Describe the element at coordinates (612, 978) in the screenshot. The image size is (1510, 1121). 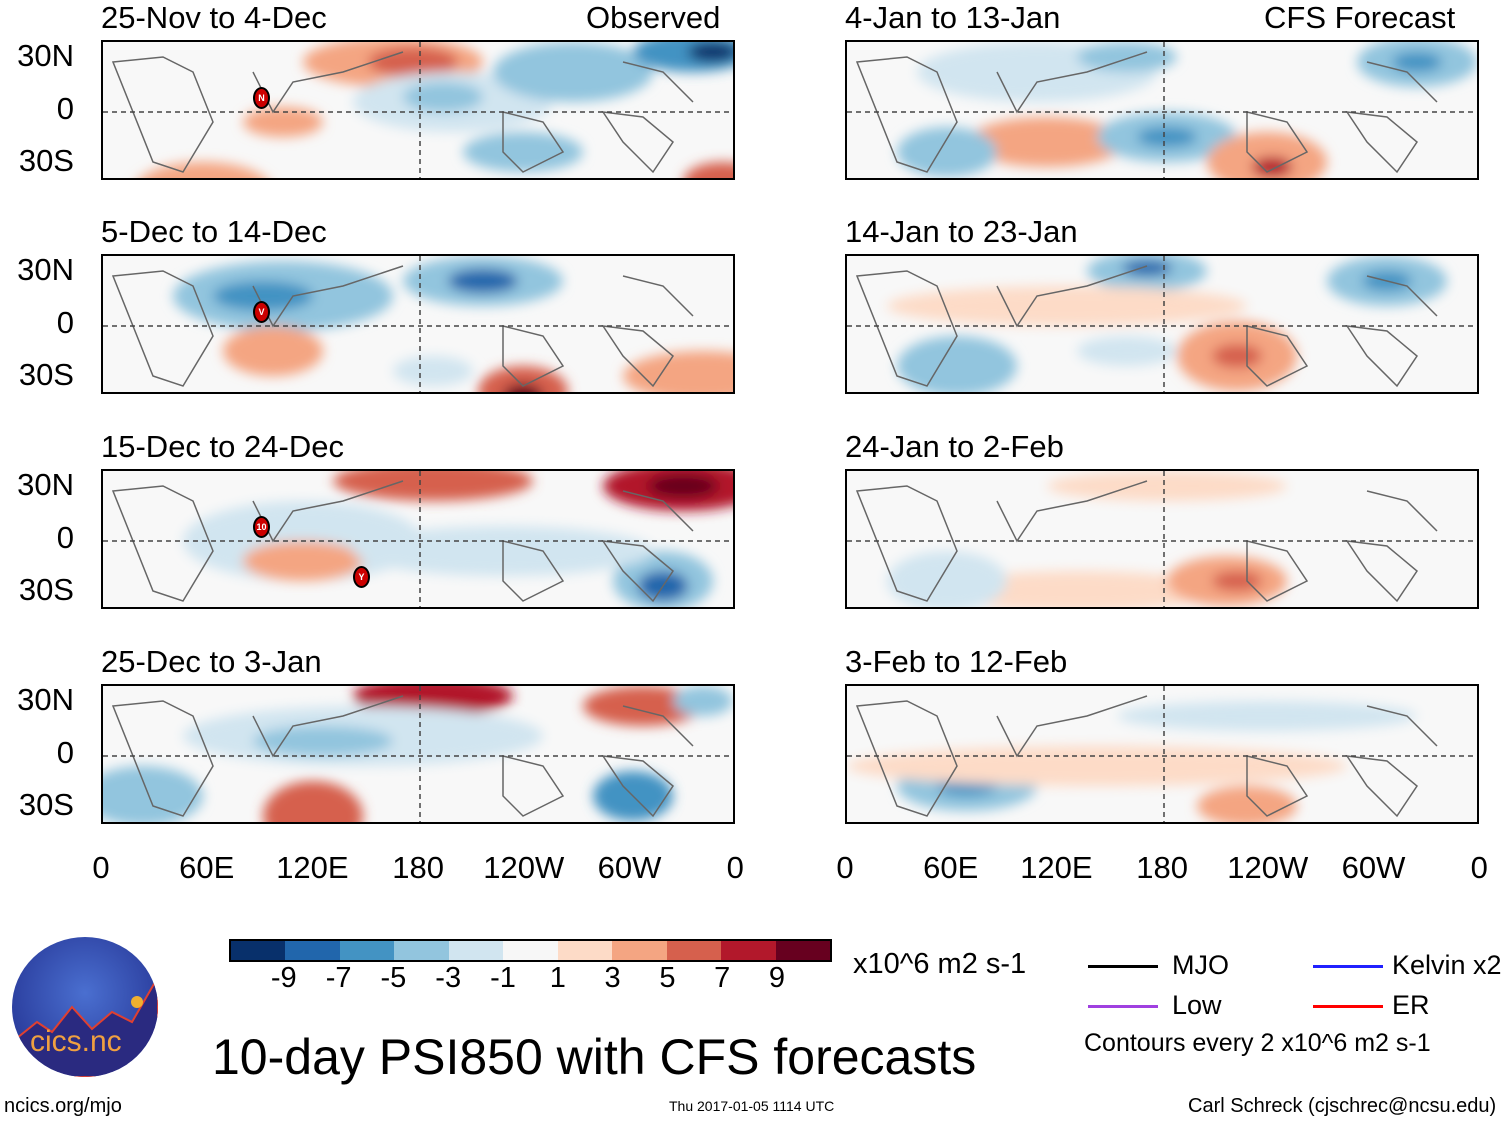
I see `colorbar-label: 3` at that location.